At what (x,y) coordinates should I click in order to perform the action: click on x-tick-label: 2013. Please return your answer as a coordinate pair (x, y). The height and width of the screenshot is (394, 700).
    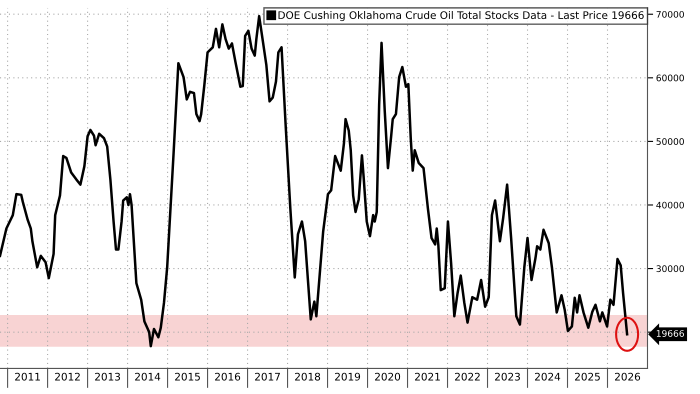
    Looking at the image, I should click on (107, 376).